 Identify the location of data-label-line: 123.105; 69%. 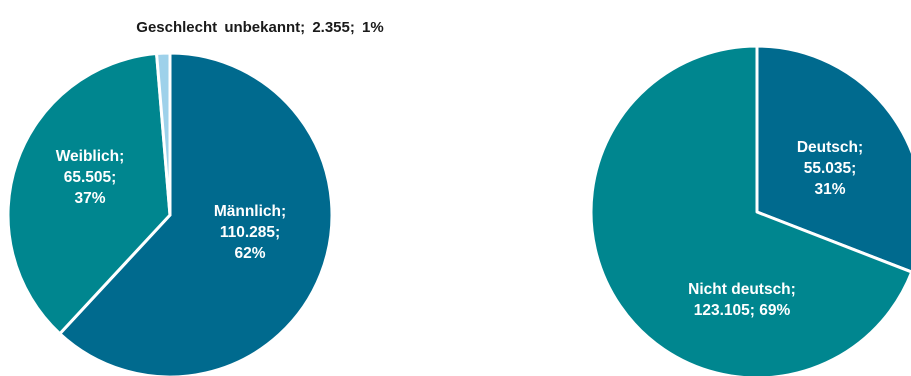
(742, 310).